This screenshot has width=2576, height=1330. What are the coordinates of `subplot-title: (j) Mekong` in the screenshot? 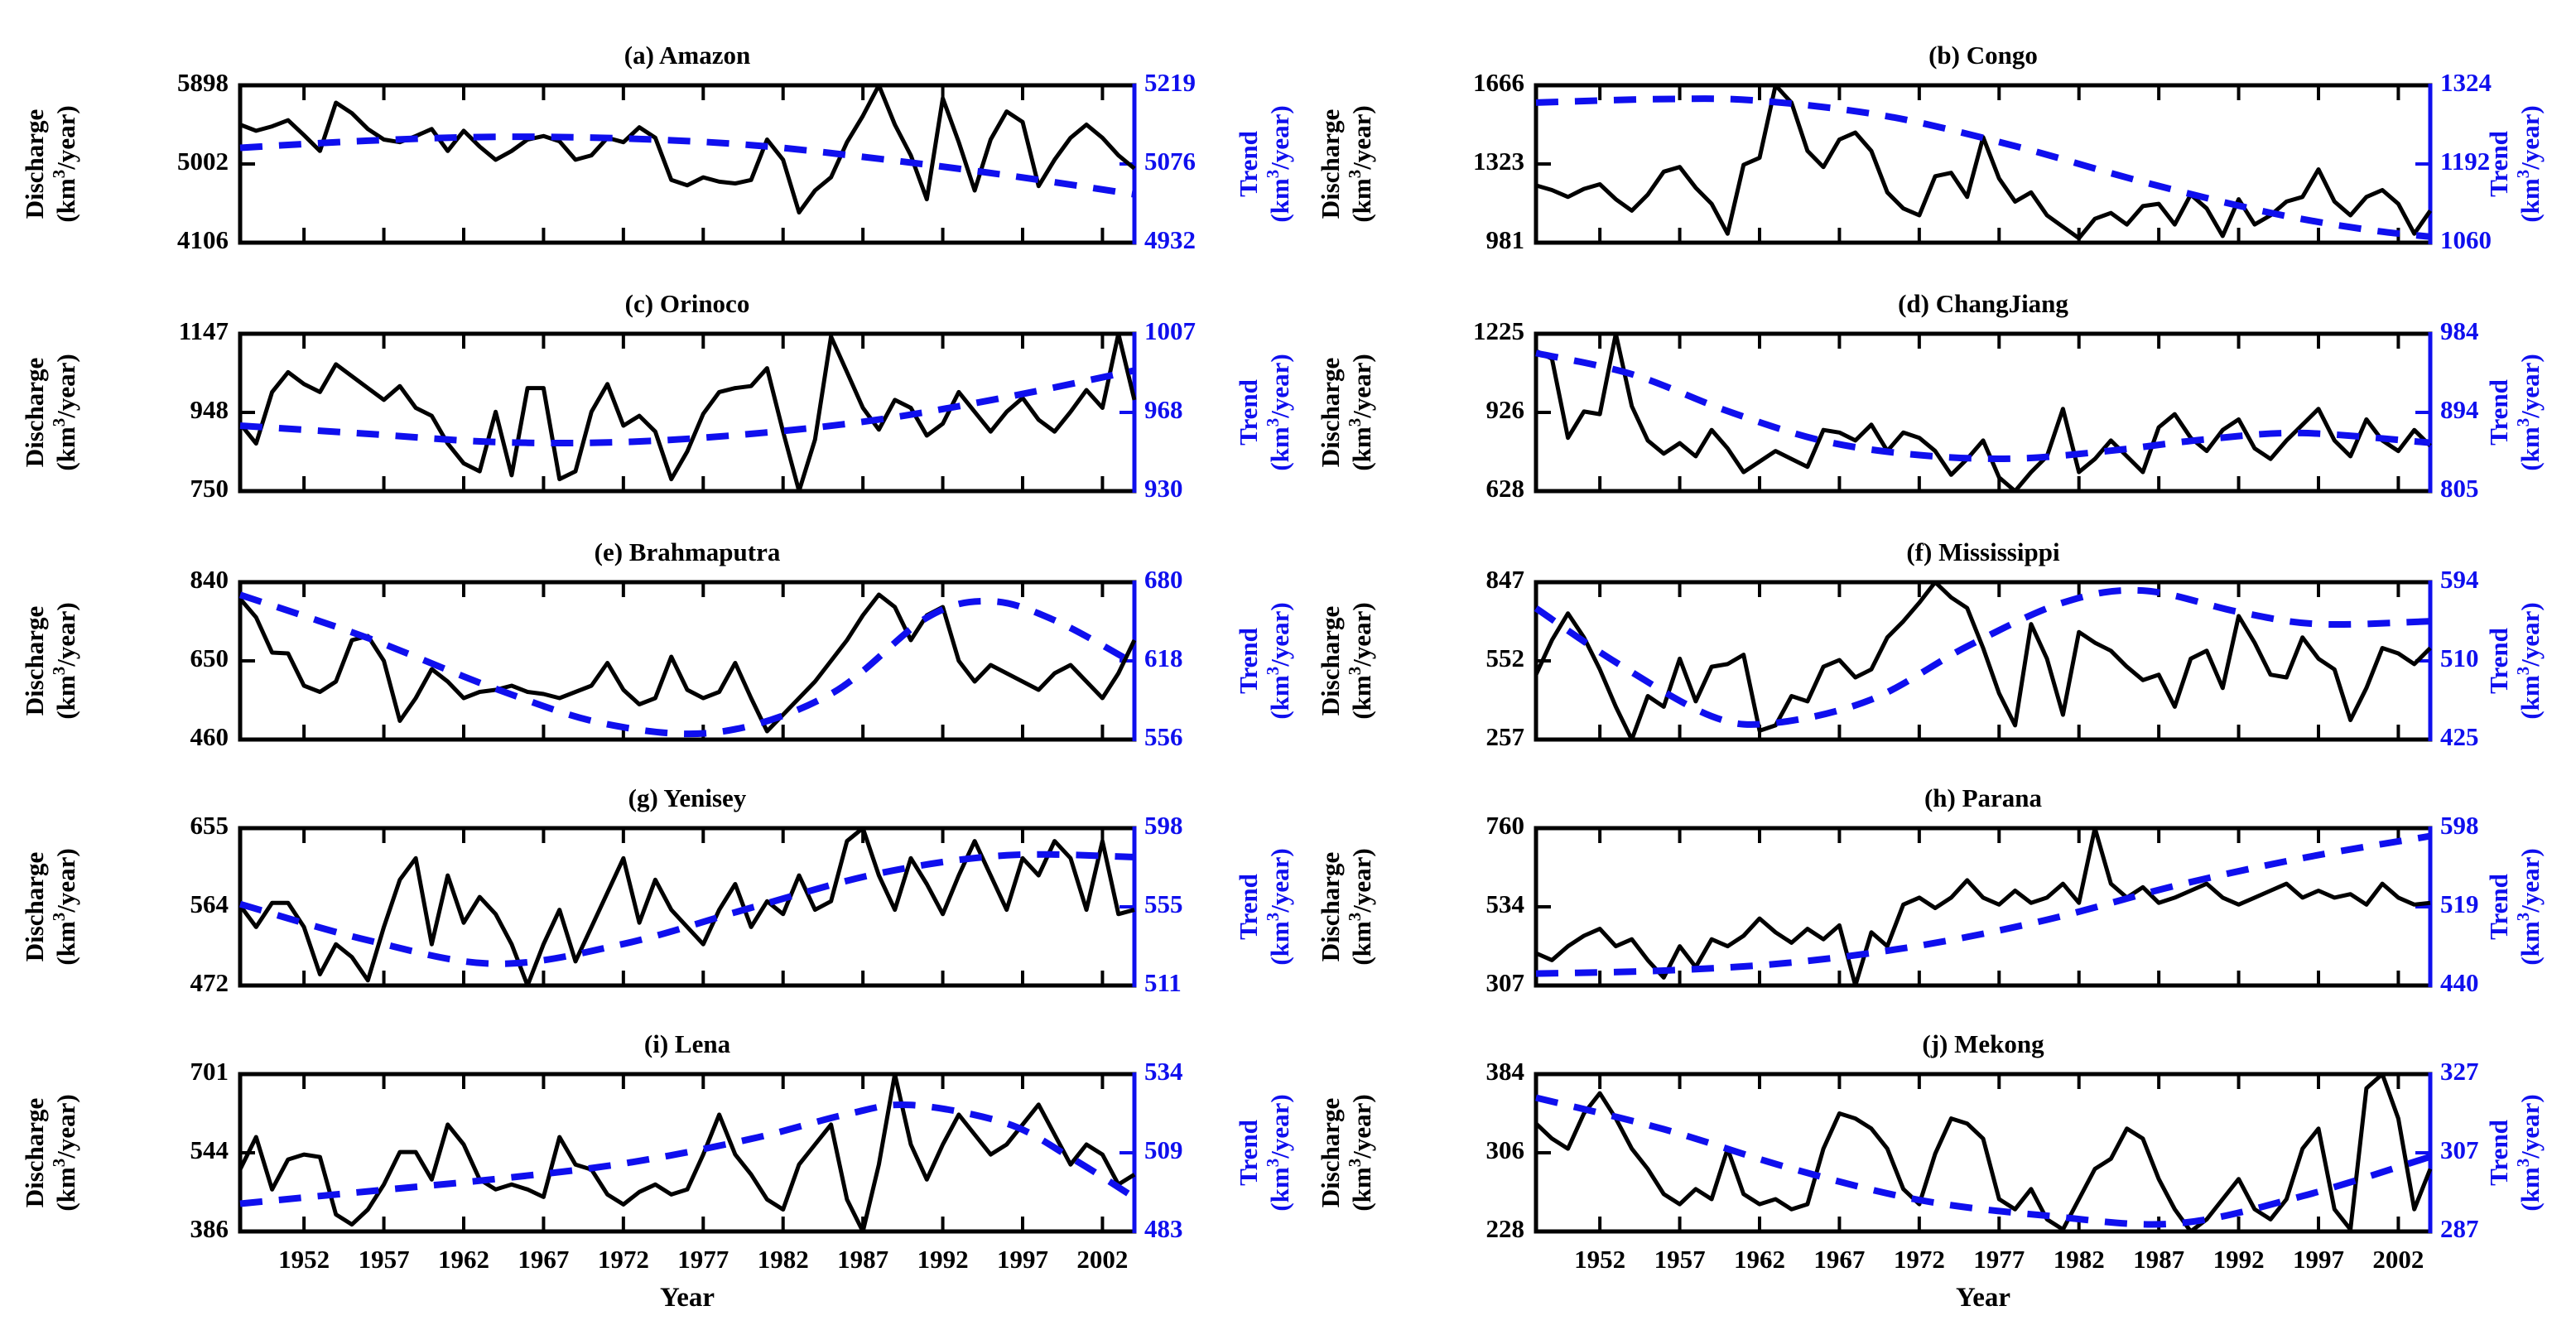 It's located at (1983, 1043).